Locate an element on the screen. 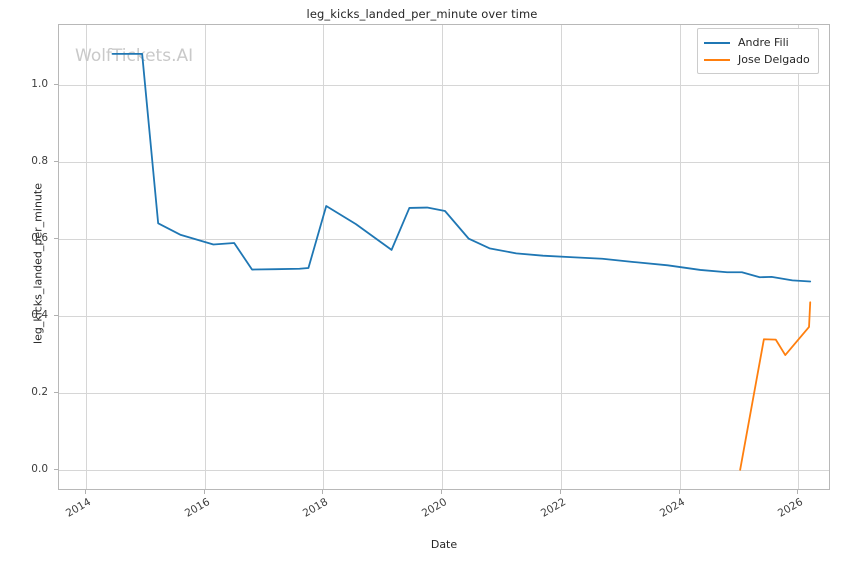 This screenshot has width=844, height=561. x-axis-label: Date is located at coordinates (444, 544).